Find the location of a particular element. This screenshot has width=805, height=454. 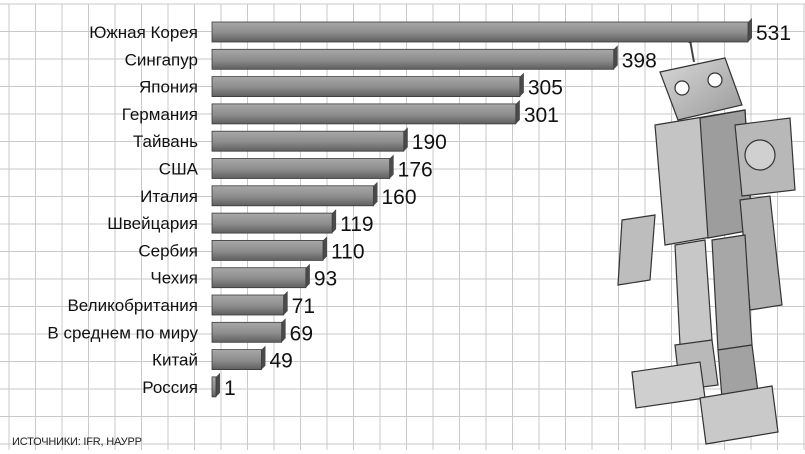

value-label: 71 is located at coordinates (303, 306).